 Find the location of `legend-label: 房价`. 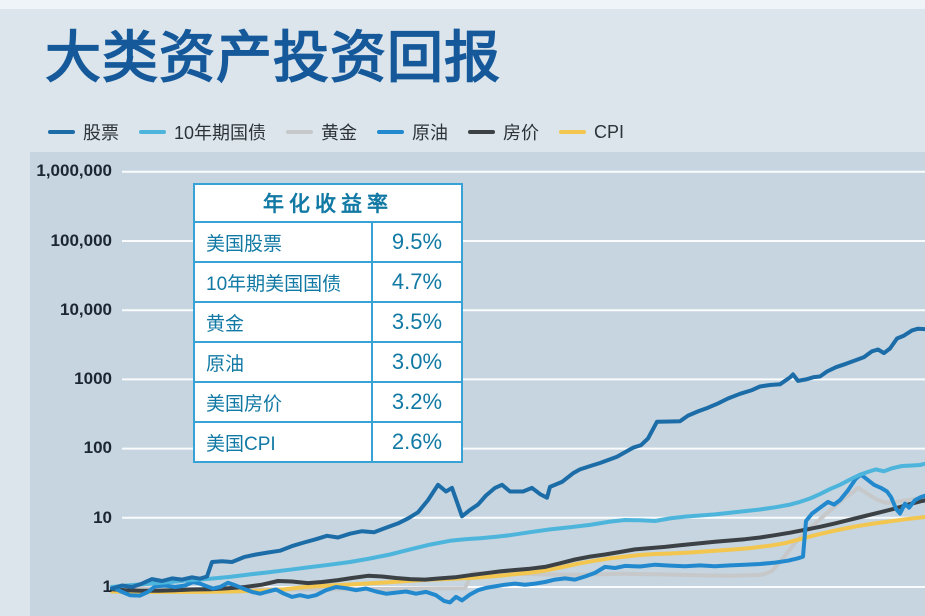

legend-label: 房价 is located at coordinates (521, 133).